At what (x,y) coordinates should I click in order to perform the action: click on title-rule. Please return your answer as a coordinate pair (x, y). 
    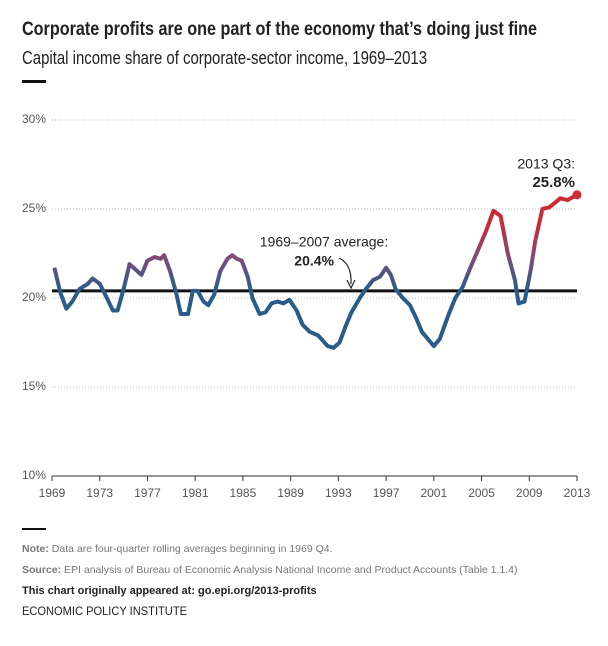
    Looking at the image, I should click on (34, 81).